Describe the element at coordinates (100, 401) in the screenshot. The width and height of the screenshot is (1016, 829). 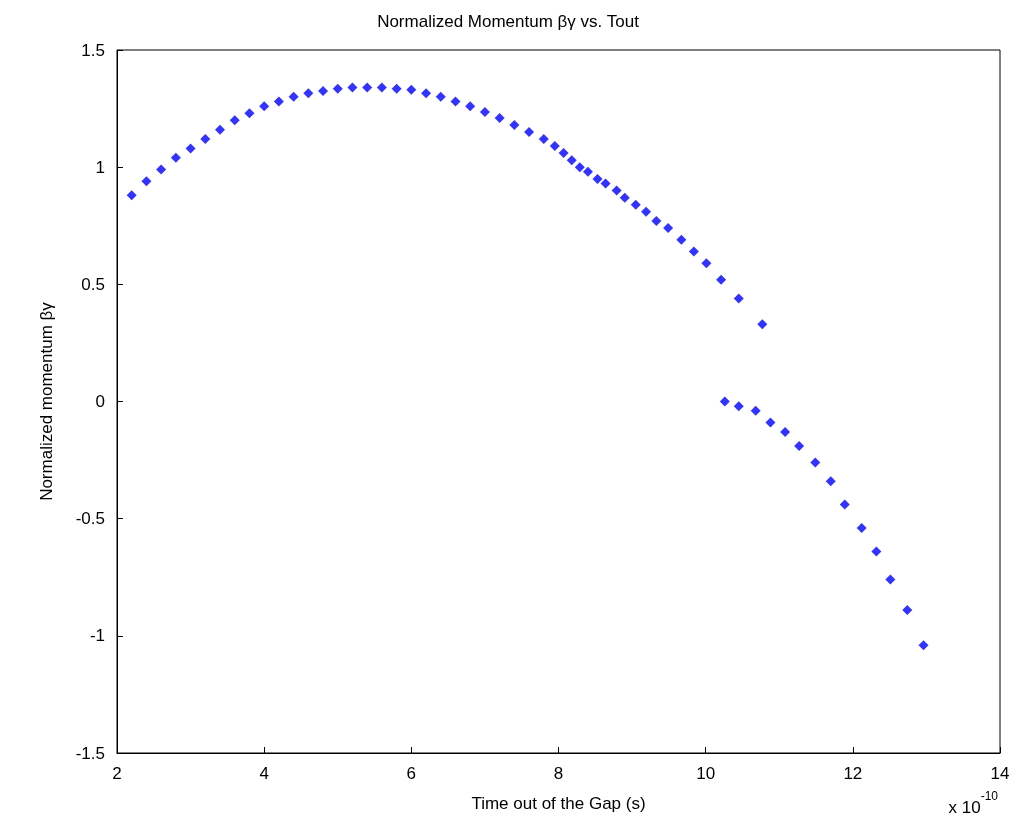
I see `y-tick-label: 0` at that location.